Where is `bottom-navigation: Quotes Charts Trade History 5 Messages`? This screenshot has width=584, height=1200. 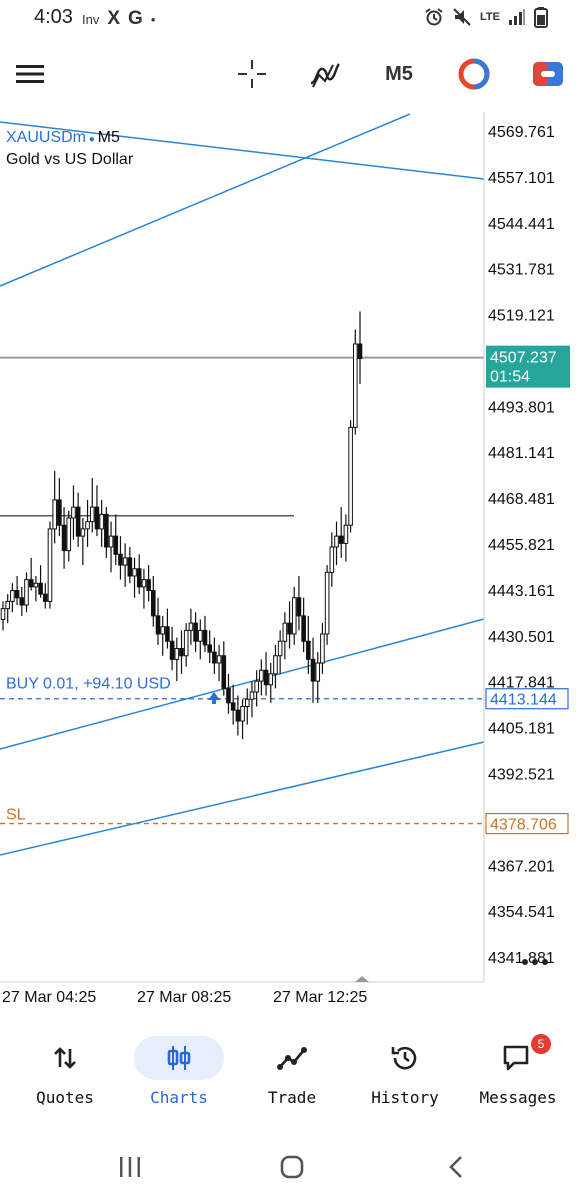 bottom-navigation: Quotes Charts Trade History 5 Messages is located at coordinates (292, 1075).